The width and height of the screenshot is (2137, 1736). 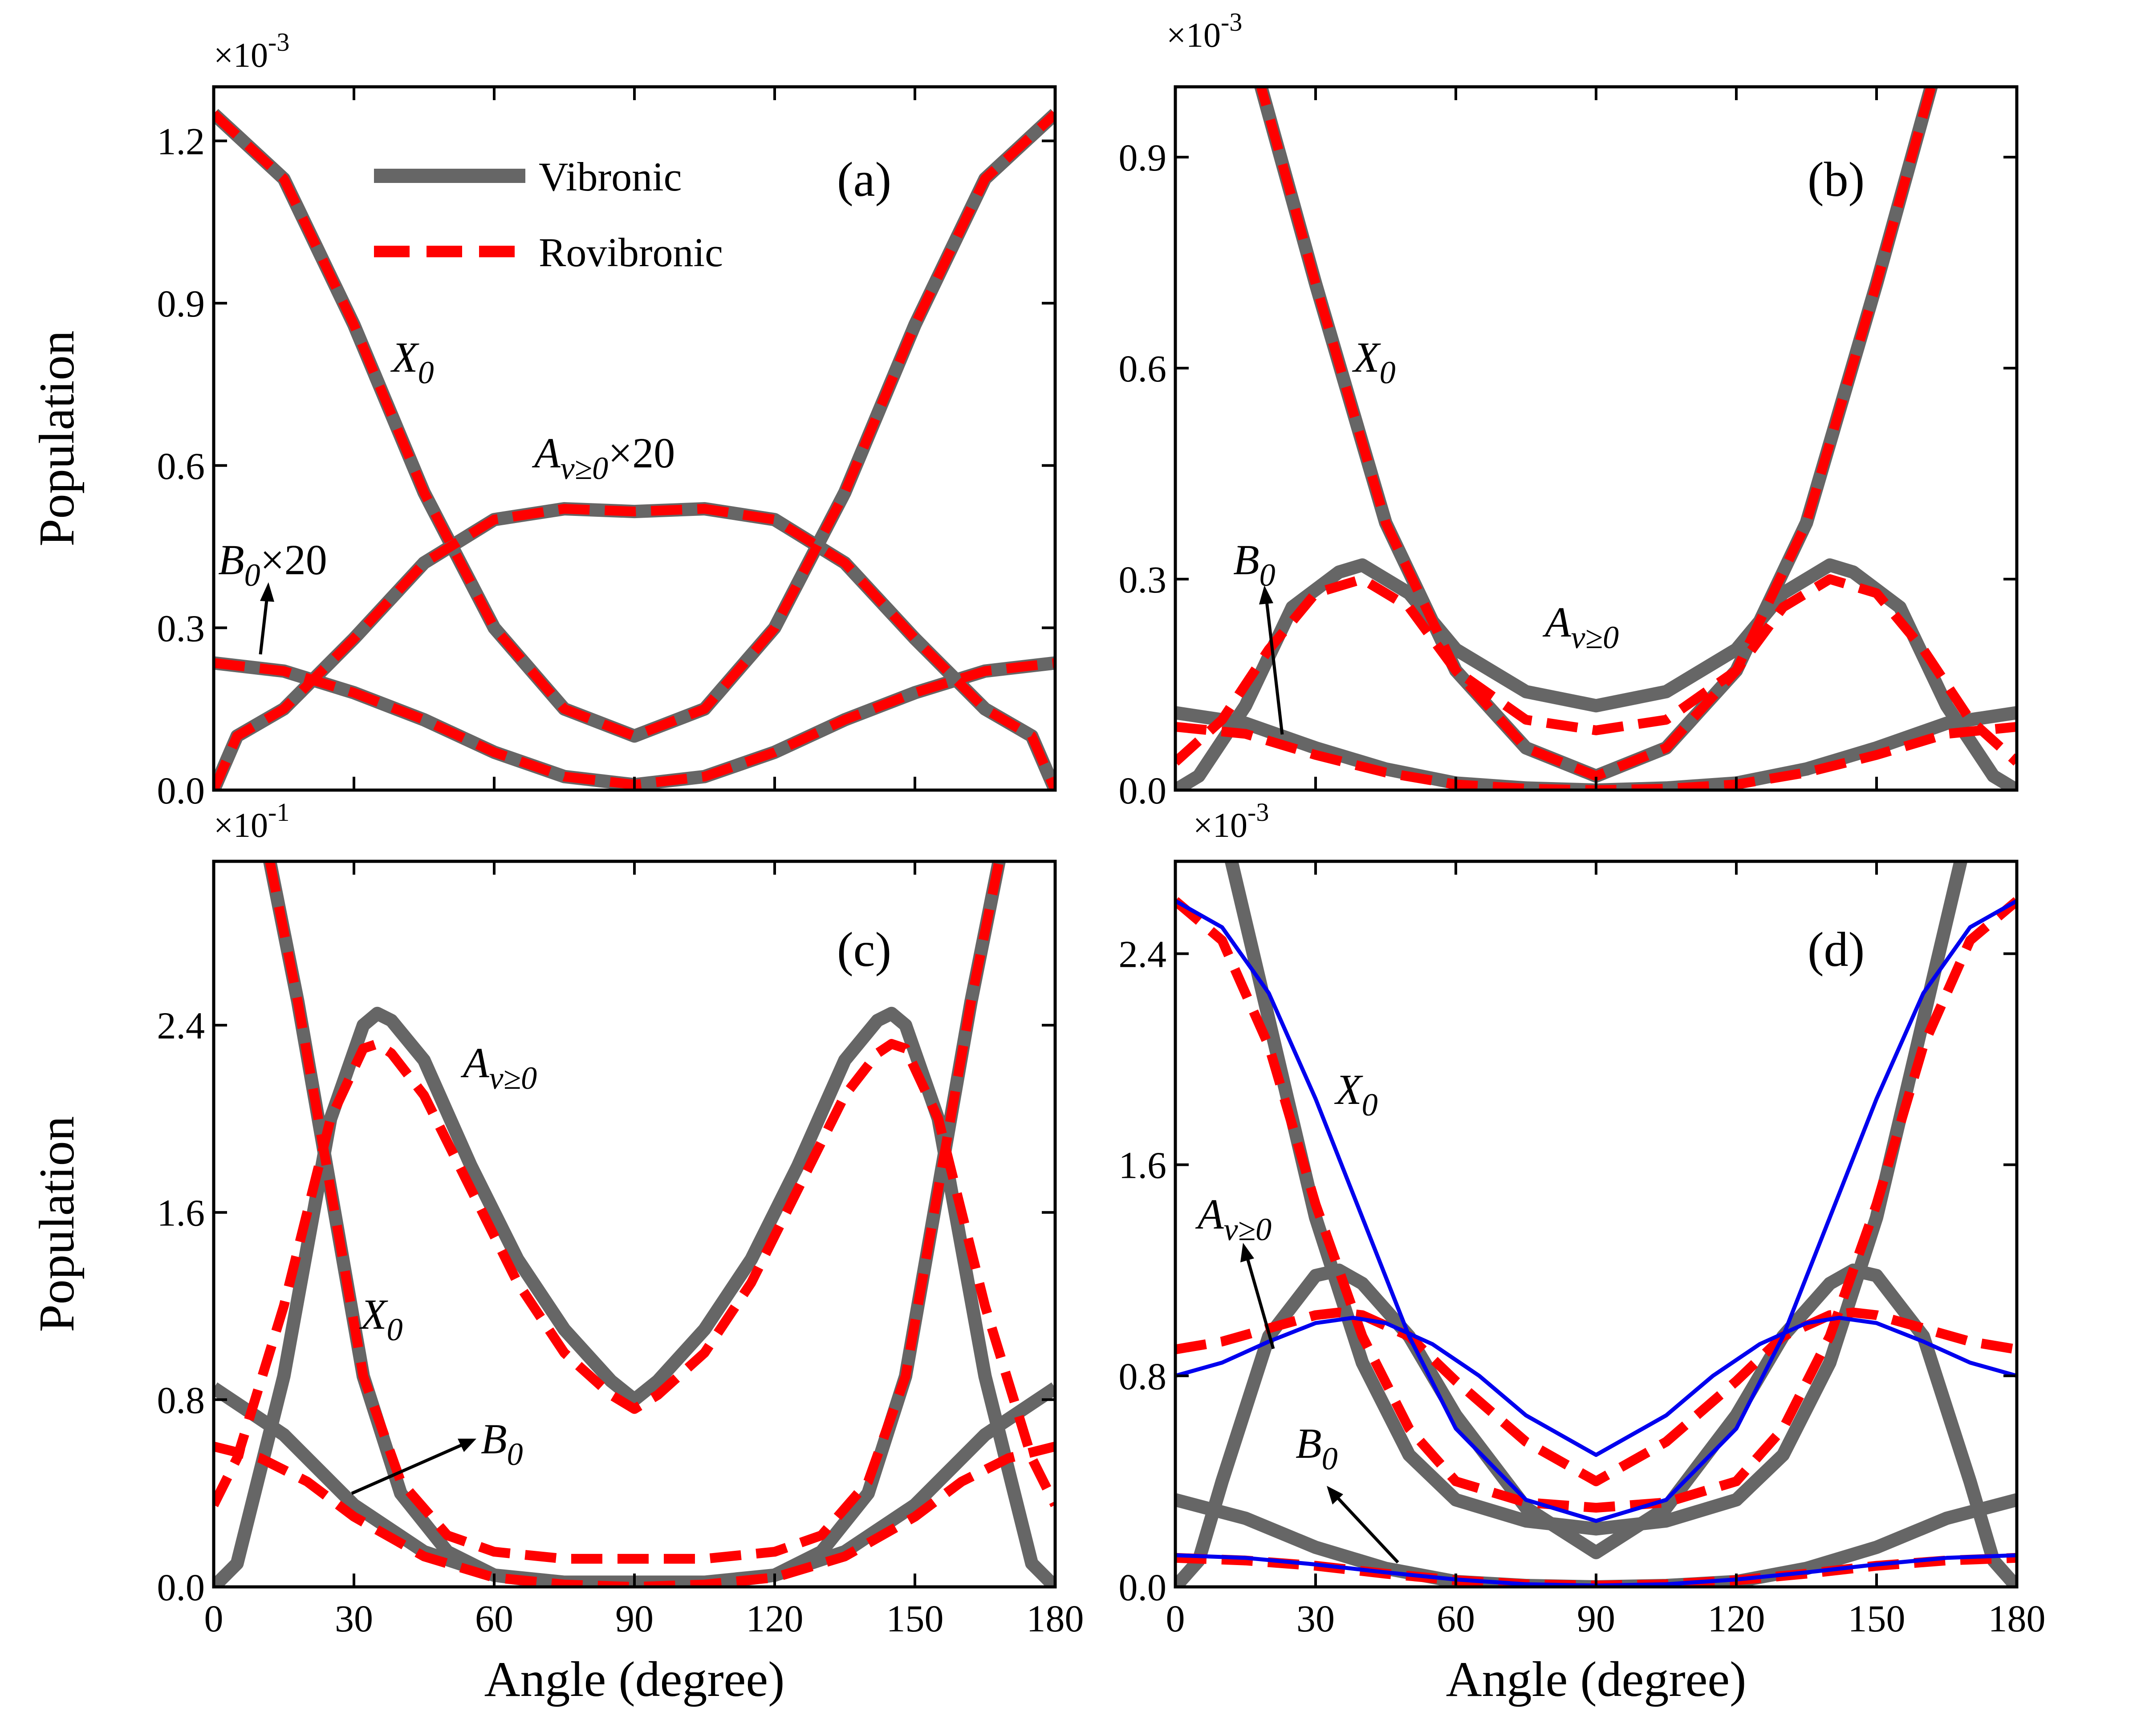 I want to click on x-tick-label: 180, so click(x=2017, y=1618).